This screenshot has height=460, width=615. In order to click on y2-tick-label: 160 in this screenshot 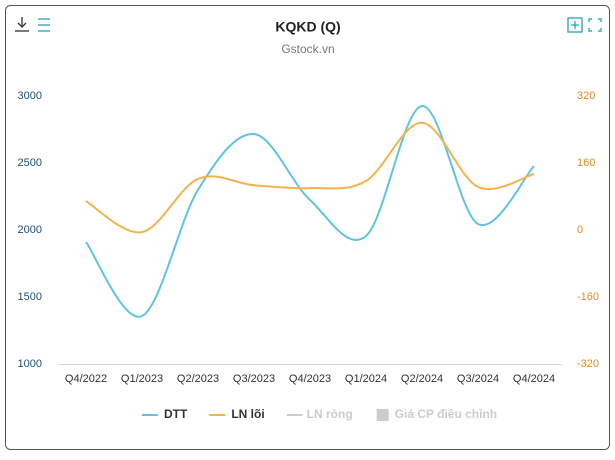, I will do `click(586, 163)`.